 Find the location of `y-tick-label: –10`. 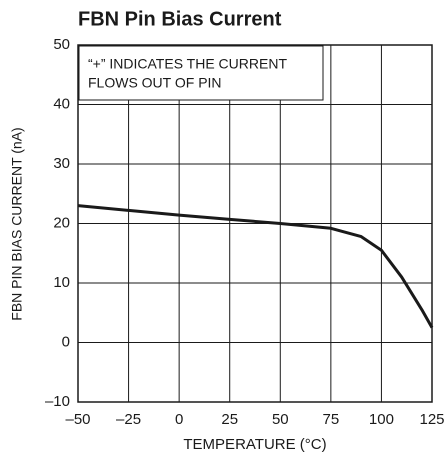

y-tick-label: –10 is located at coordinates (57, 401).